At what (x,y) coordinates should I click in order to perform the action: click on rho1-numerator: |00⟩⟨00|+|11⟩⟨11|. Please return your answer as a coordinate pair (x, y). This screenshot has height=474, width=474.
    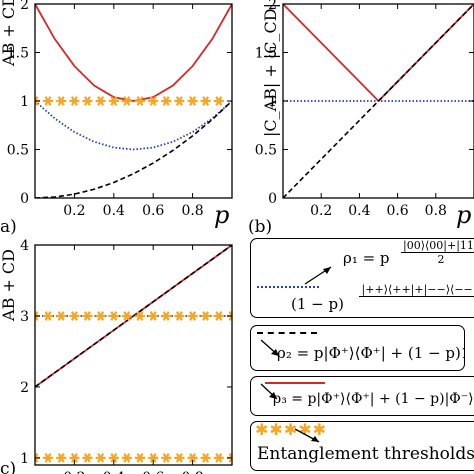
    Looking at the image, I should click on (437, 246).